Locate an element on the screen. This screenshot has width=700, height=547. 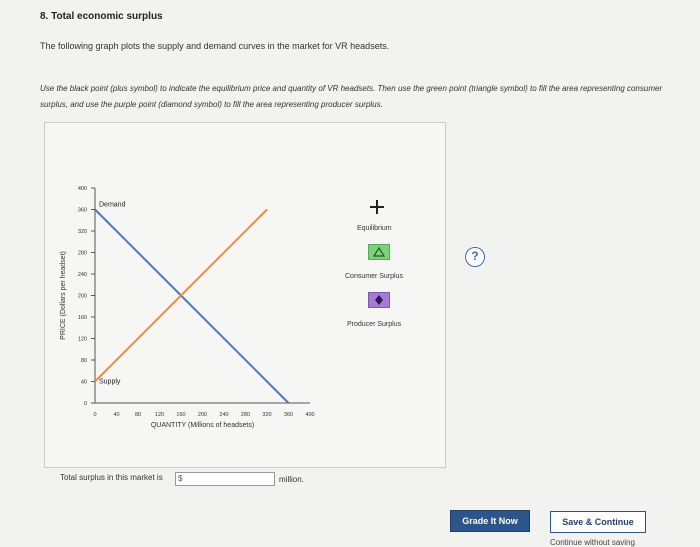
total-surplus-input: $ is located at coordinates (225, 479).